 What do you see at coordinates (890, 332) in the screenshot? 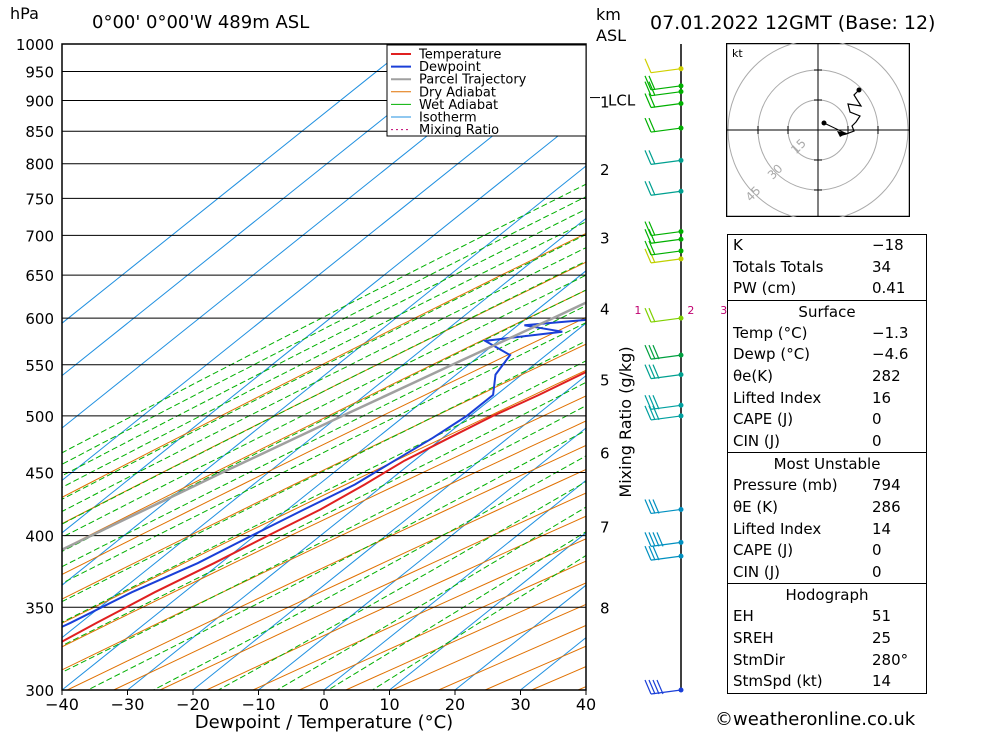
I see `surface-value: −1.3` at bounding box center [890, 332].